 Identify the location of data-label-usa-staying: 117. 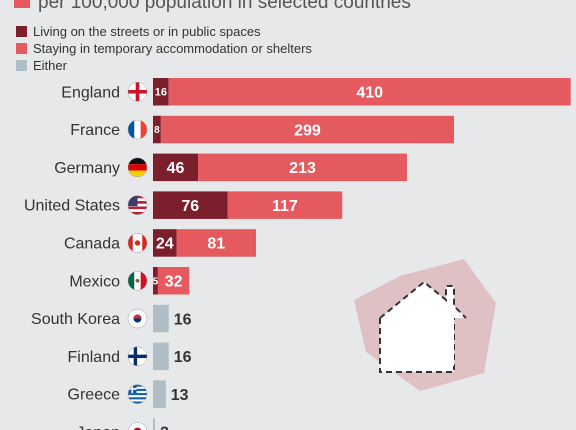
(285, 206).